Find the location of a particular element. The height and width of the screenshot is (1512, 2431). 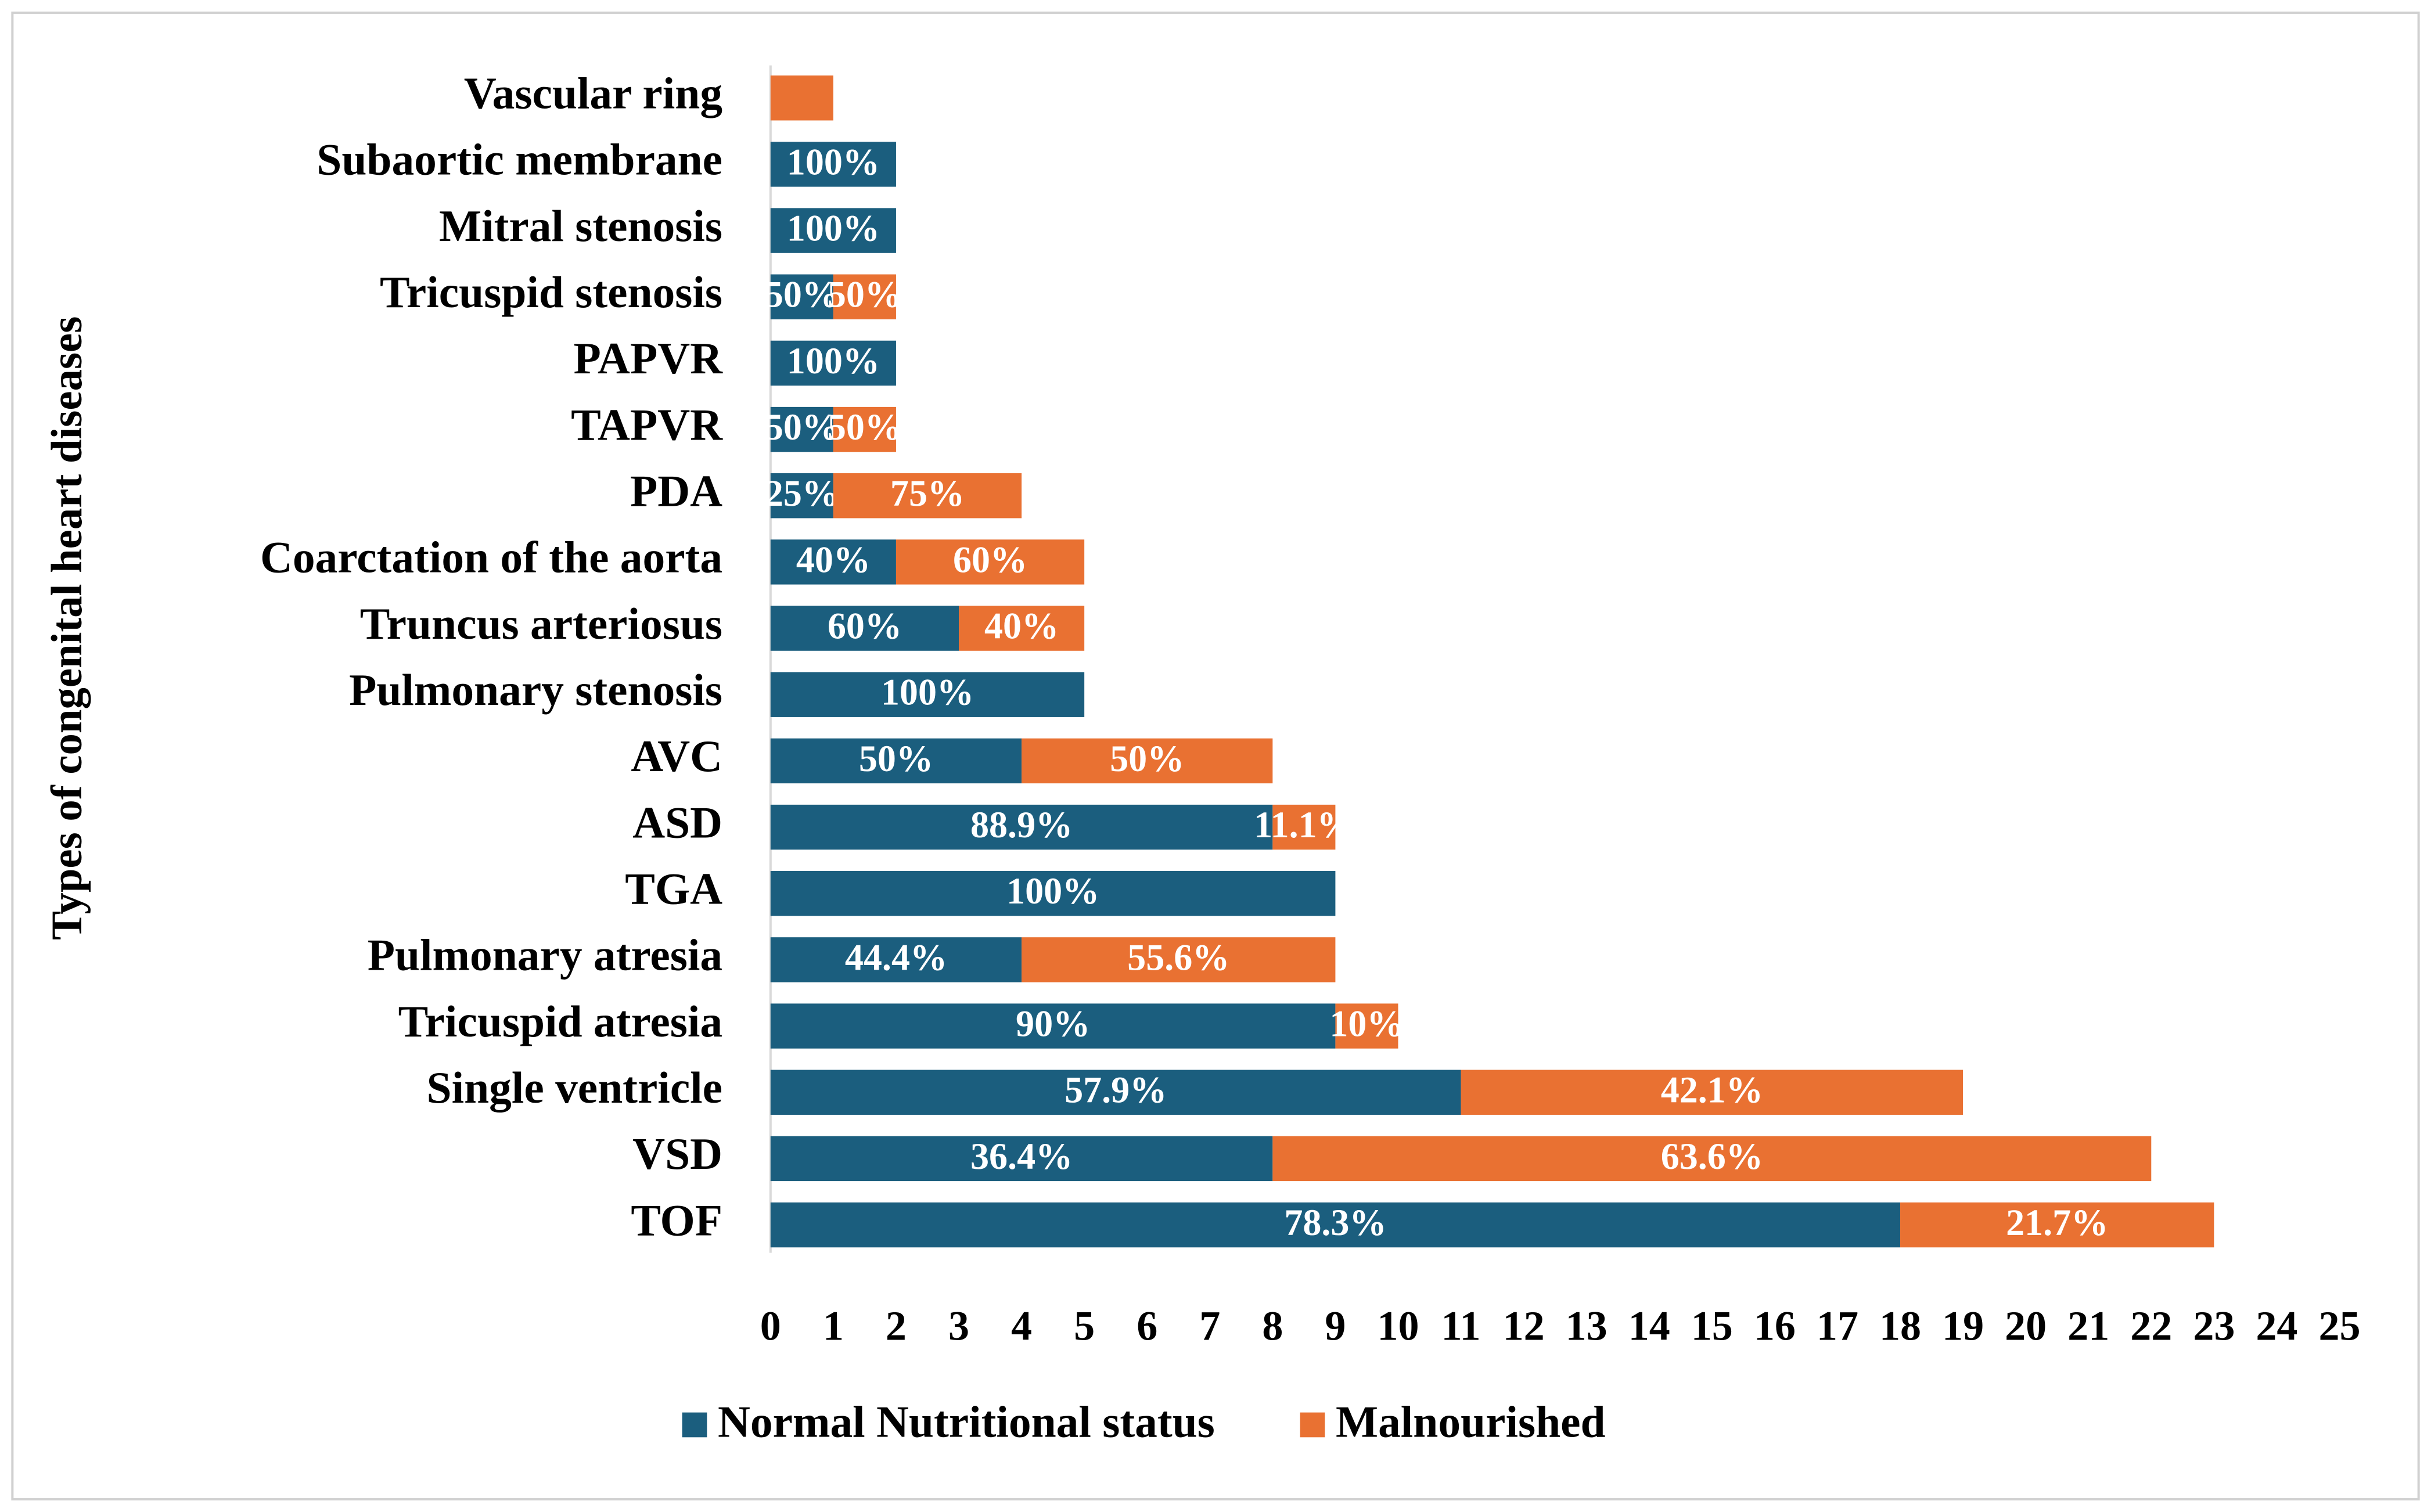

data-label: 10% is located at coordinates (1366, 1024).